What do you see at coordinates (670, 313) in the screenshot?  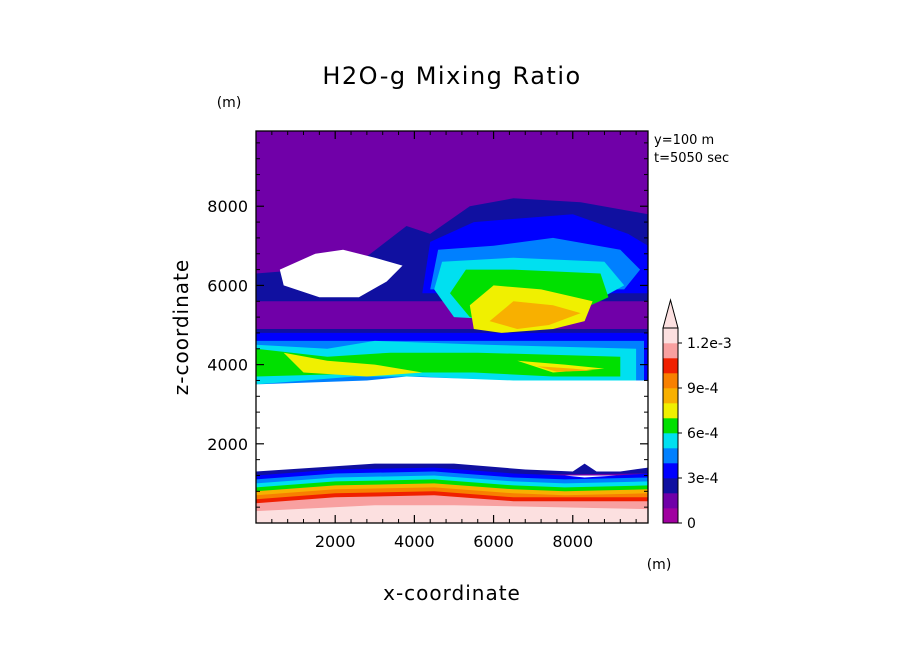 I see `colorbar-extend-arrow` at bounding box center [670, 313].